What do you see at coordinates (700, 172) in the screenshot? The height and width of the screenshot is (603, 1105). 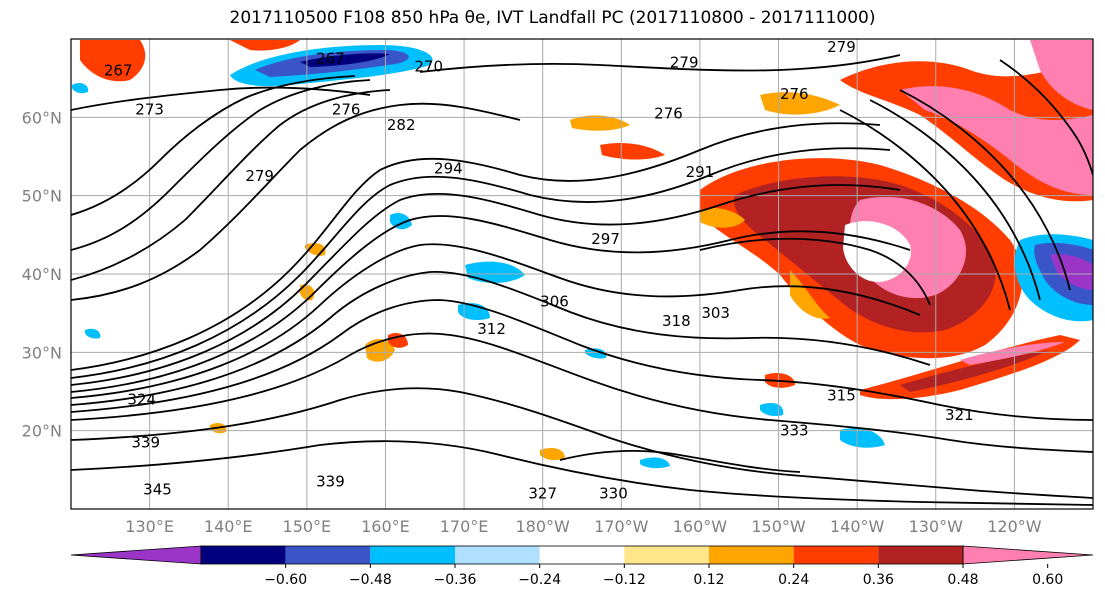 I see `contour-label: 291` at bounding box center [700, 172].